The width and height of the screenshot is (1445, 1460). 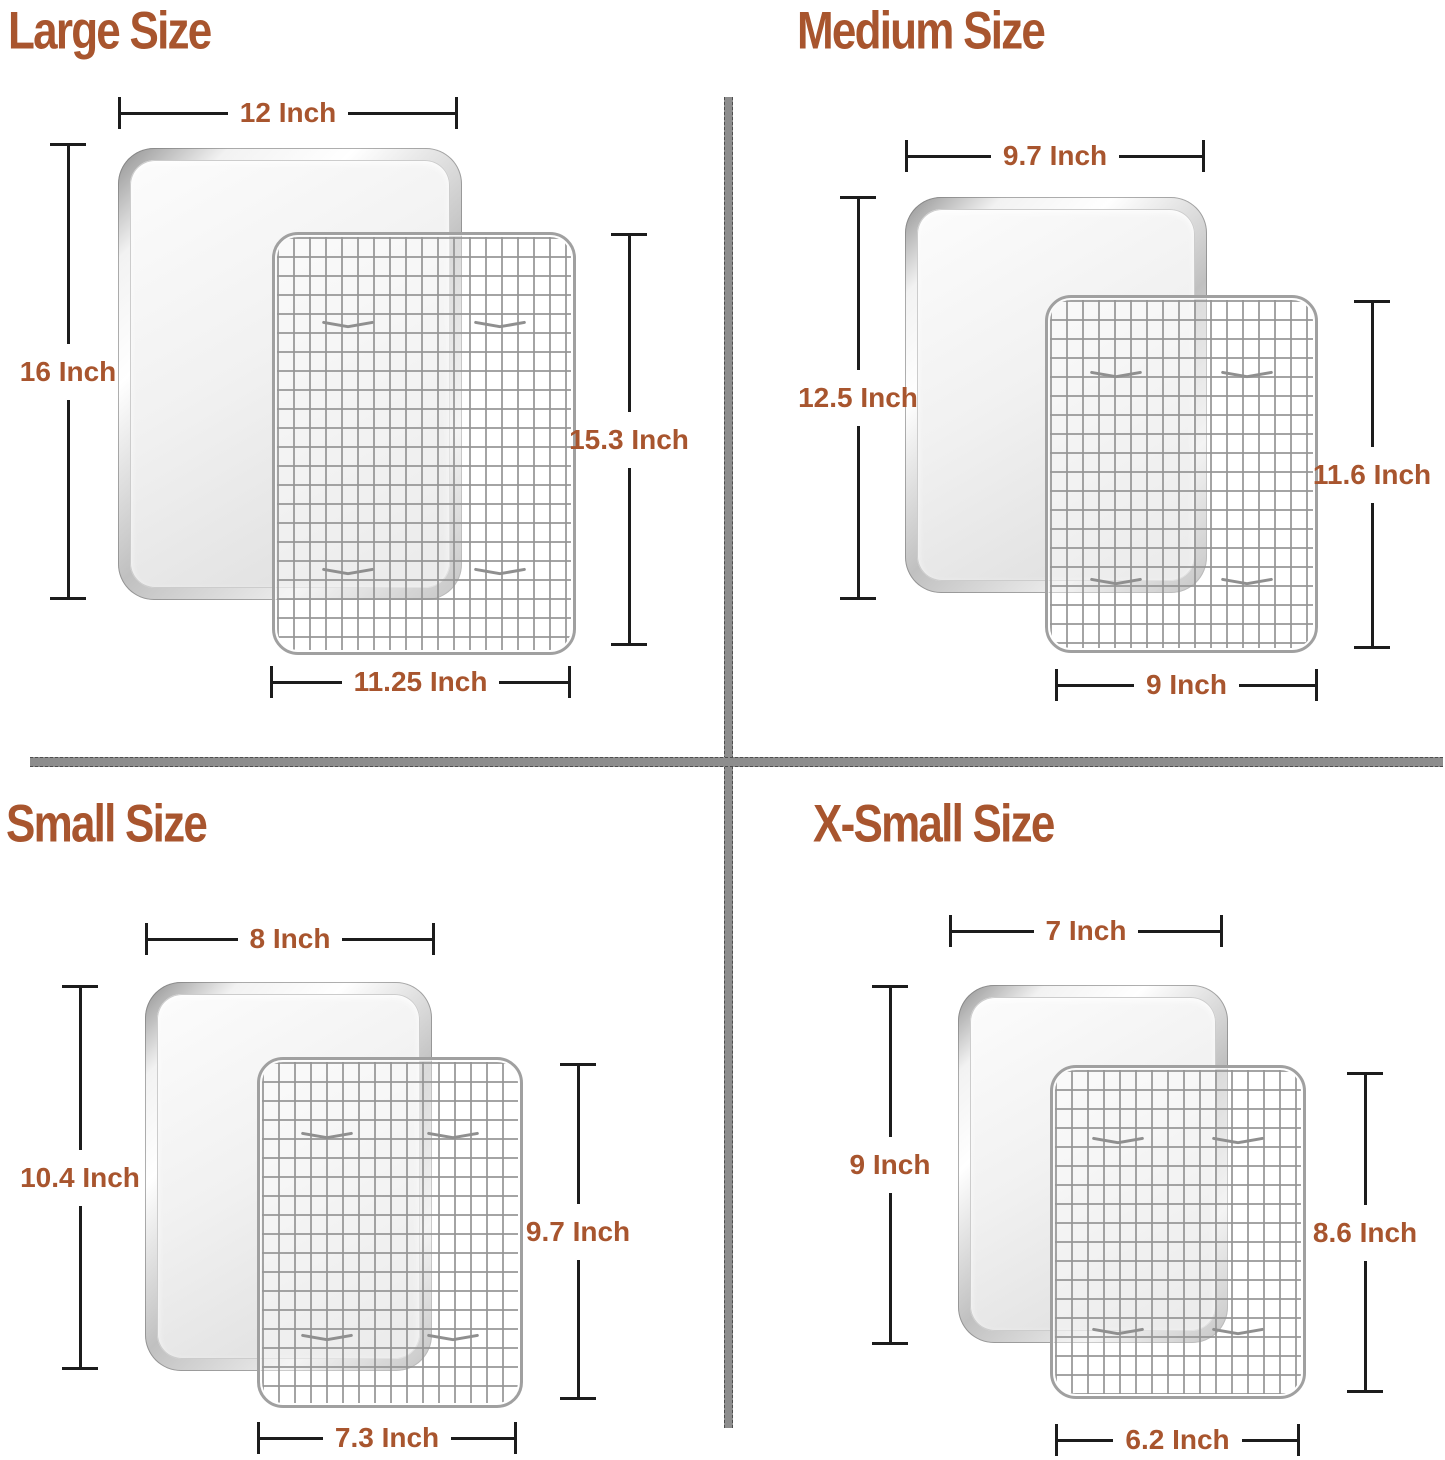 I want to click on dimension-pan-width: 9.7 Inch, so click(x=1055, y=156).